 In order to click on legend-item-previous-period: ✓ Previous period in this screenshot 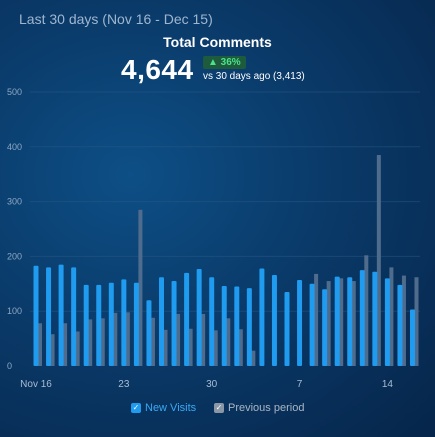, I will do `click(259, 408)`.